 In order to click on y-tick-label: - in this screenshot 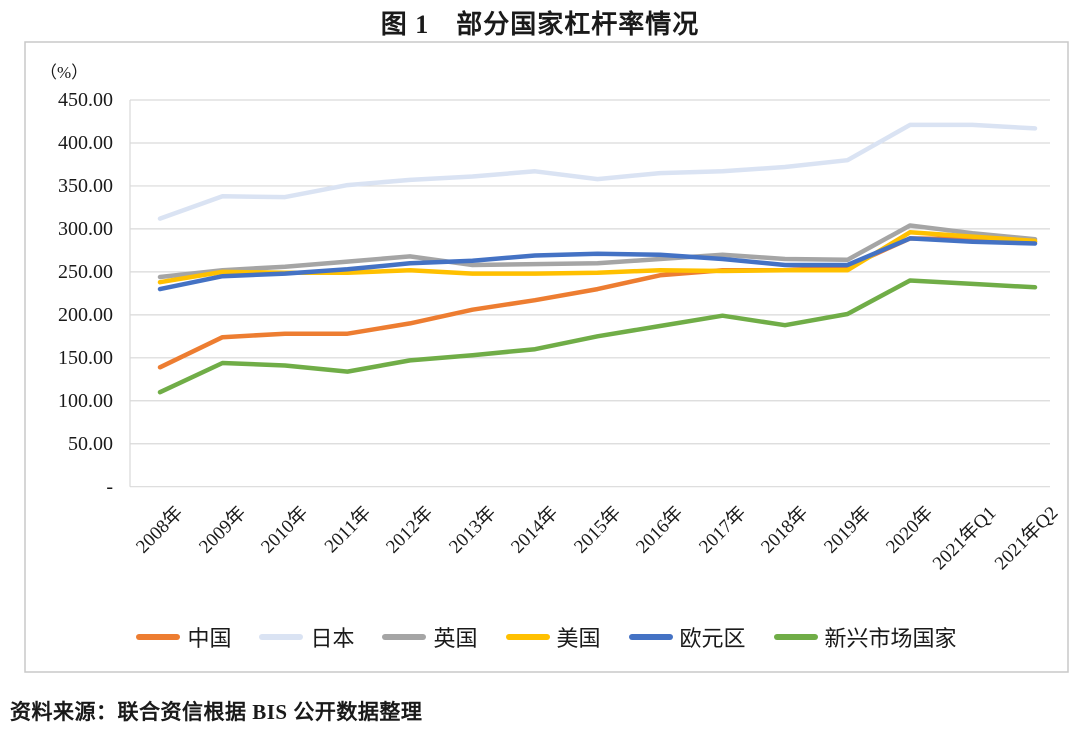, I will do `click(109, 486)`.